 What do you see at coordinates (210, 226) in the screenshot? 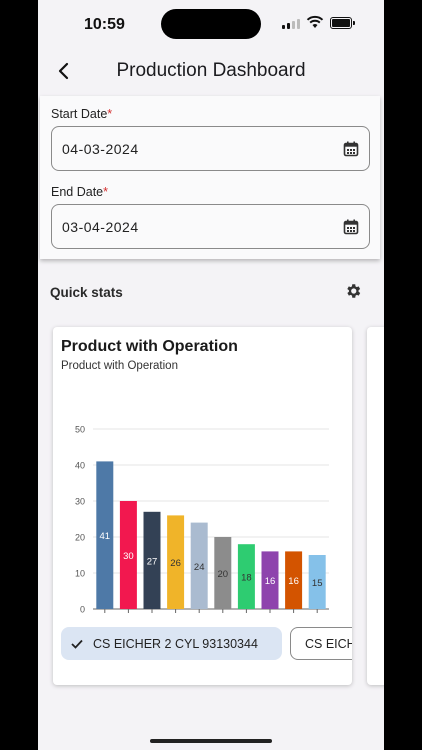
I see `end-date-field: 03-04-2024` at bounding box center [210, 226].